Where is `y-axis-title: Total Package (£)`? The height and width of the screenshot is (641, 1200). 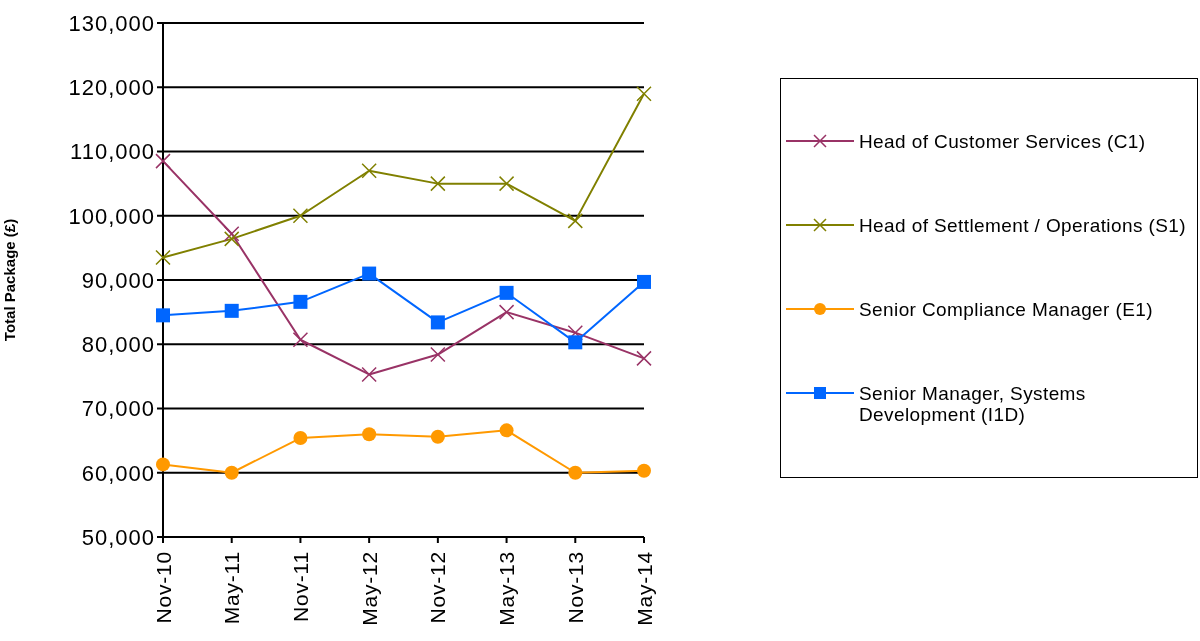 y-axis-title: Total Package (£) is located at coordinates (10, 280).